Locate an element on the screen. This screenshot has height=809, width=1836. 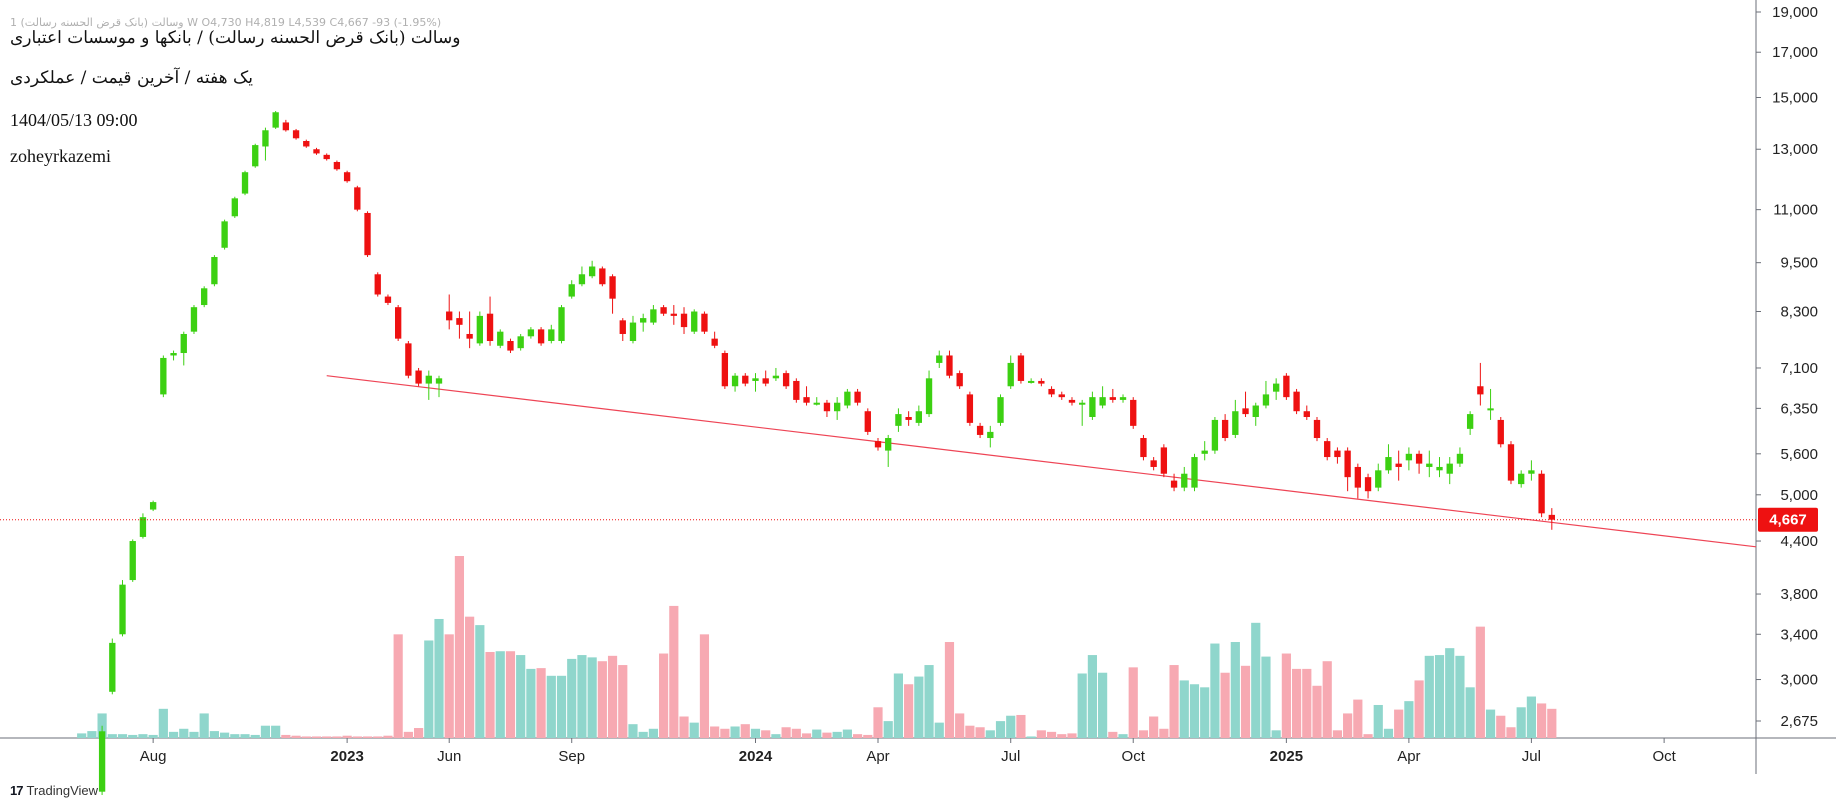
time-axis: Aug 2023 Jun Sep 2024 Apr Jul Oct 2025 Apr Jul Oct is located at coordinates (908, 751).